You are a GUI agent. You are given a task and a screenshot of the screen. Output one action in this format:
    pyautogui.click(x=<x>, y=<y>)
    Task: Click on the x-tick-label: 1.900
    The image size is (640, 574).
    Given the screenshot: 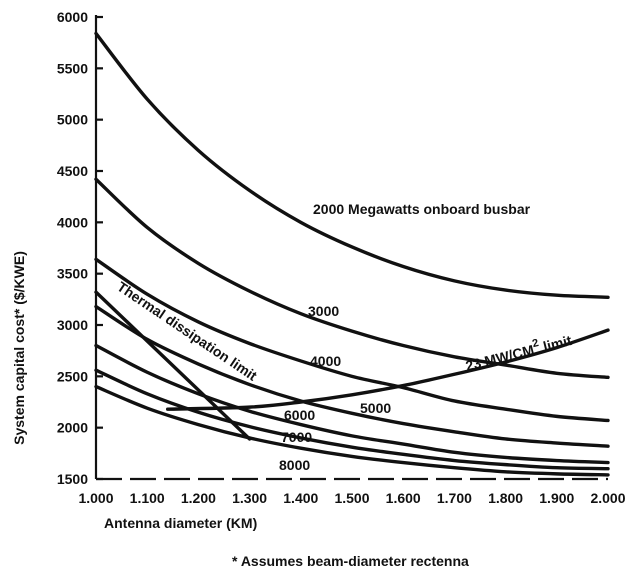 What is the action you would take?
    pyautogui.click(x=556, y=498)
    